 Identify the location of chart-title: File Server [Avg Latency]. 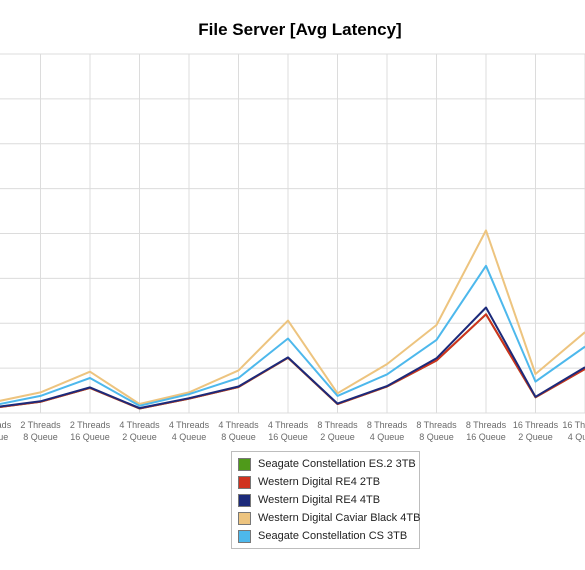
(299, 29).